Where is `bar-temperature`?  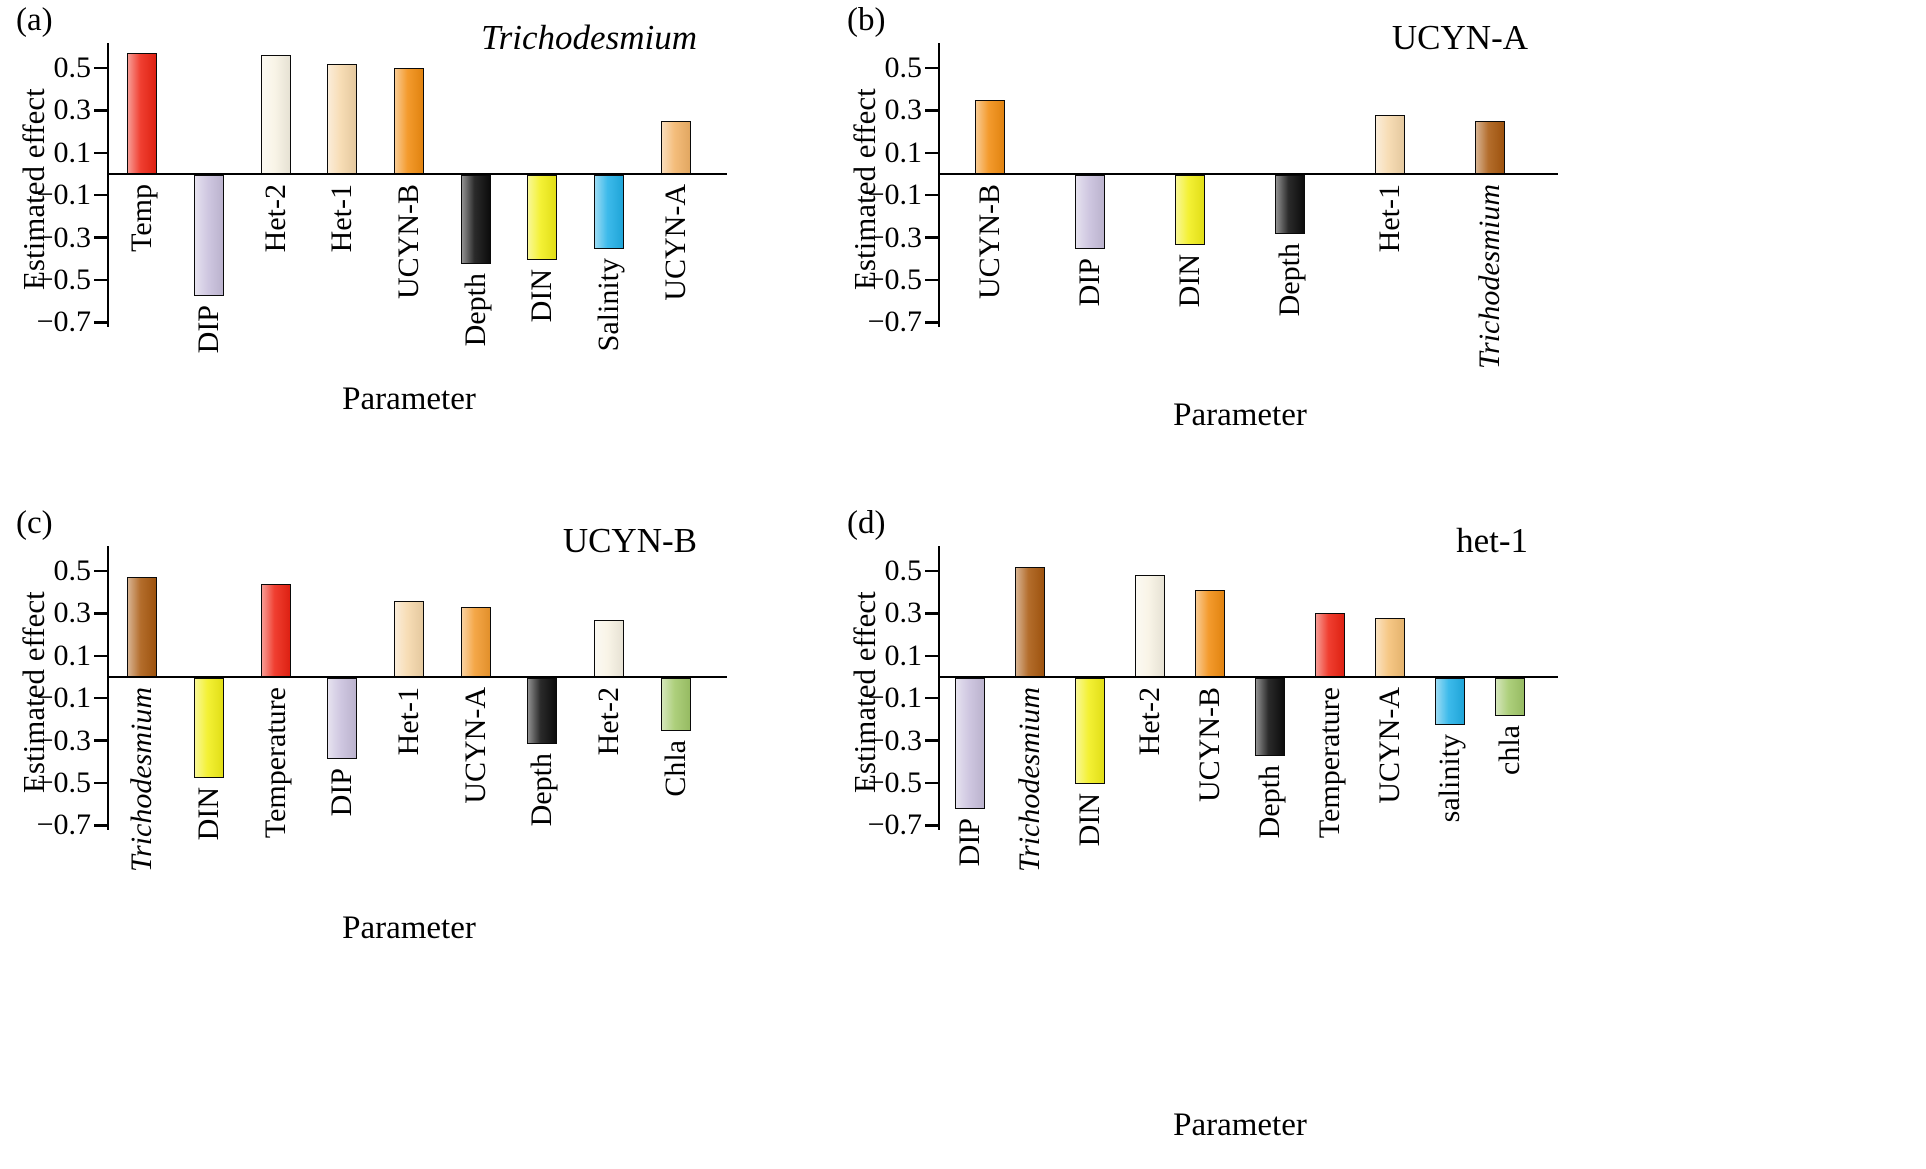 bar-temperature is located at coordinates (275, 630).